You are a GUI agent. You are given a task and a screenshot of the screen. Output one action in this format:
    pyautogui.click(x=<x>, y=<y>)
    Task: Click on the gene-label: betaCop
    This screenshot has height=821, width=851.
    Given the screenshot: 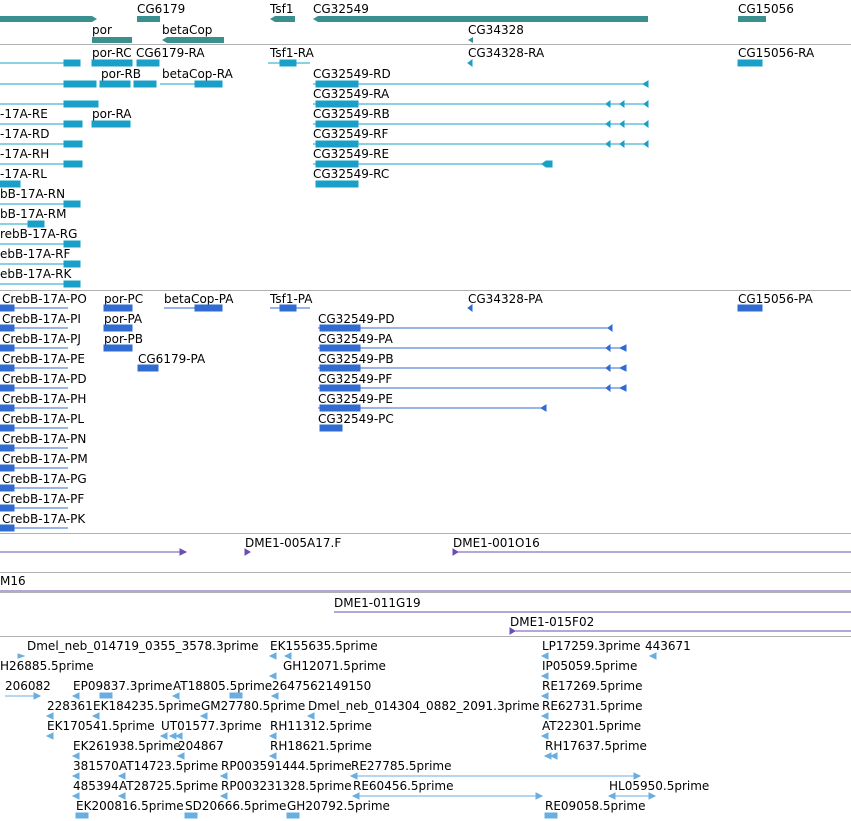 What is the action you would take?
    pyautogui.click(x=187, y=30)
    